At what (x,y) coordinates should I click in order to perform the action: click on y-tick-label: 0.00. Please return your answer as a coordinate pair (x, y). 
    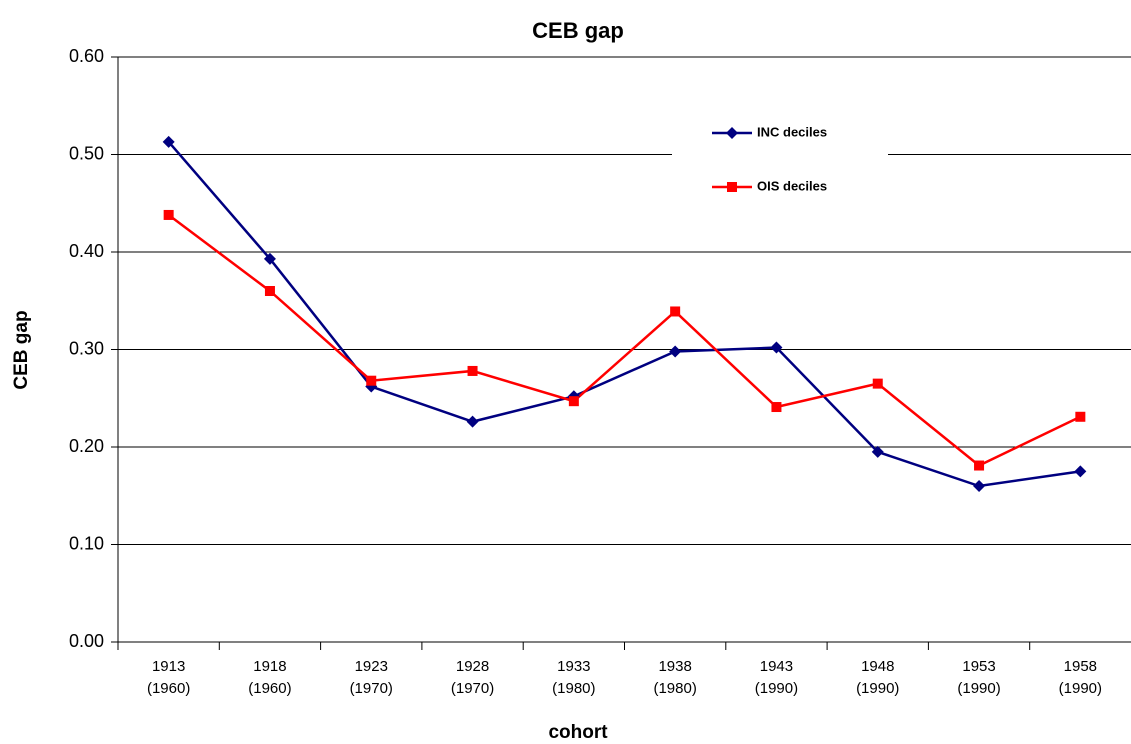
    Looking at the image, I should click on (86, 641).